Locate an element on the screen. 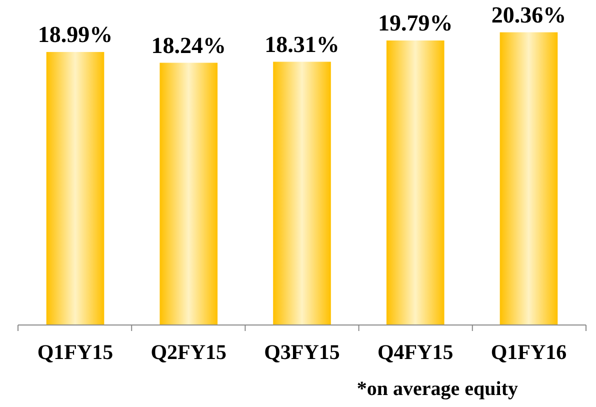 Image resolution: width=596 pixels, height=407 pixels. x-tick-label: Q1FY15 is located at coordinates (75, 352).